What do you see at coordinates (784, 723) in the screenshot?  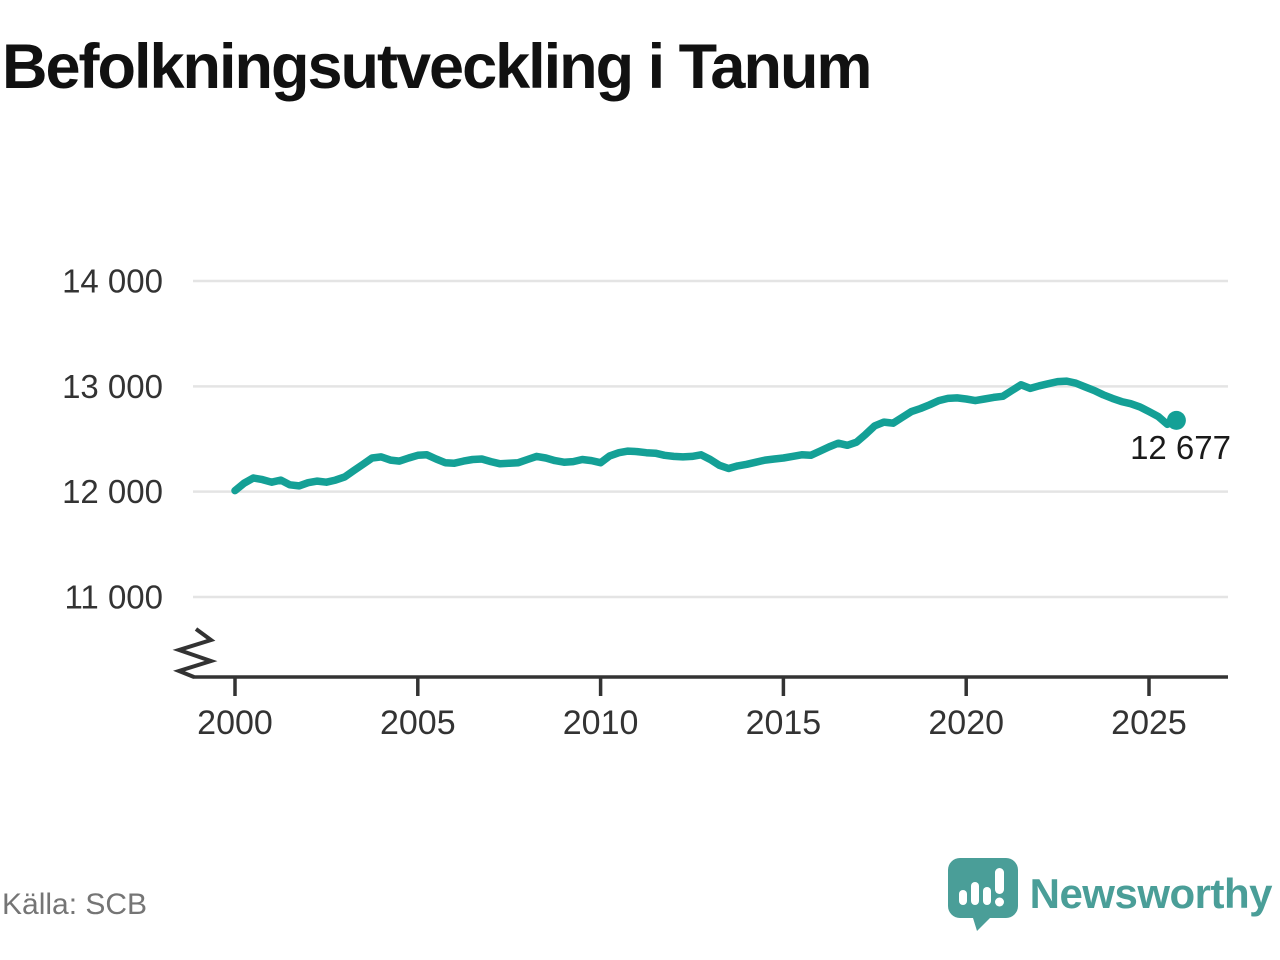 I see `x-tick-label: 2015` at bounding box center [784, 723].